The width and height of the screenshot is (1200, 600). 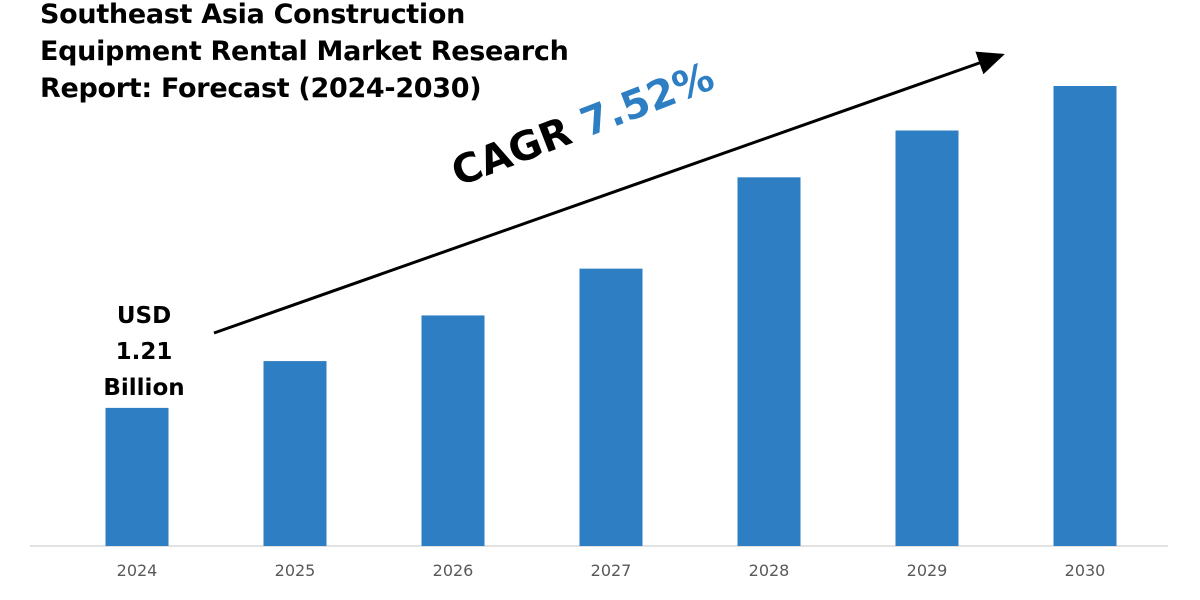 What do you see at coordinates (137, 570) in the screenshot?
I see `x-tick-label: 2024` at bounding box center [137, 570].